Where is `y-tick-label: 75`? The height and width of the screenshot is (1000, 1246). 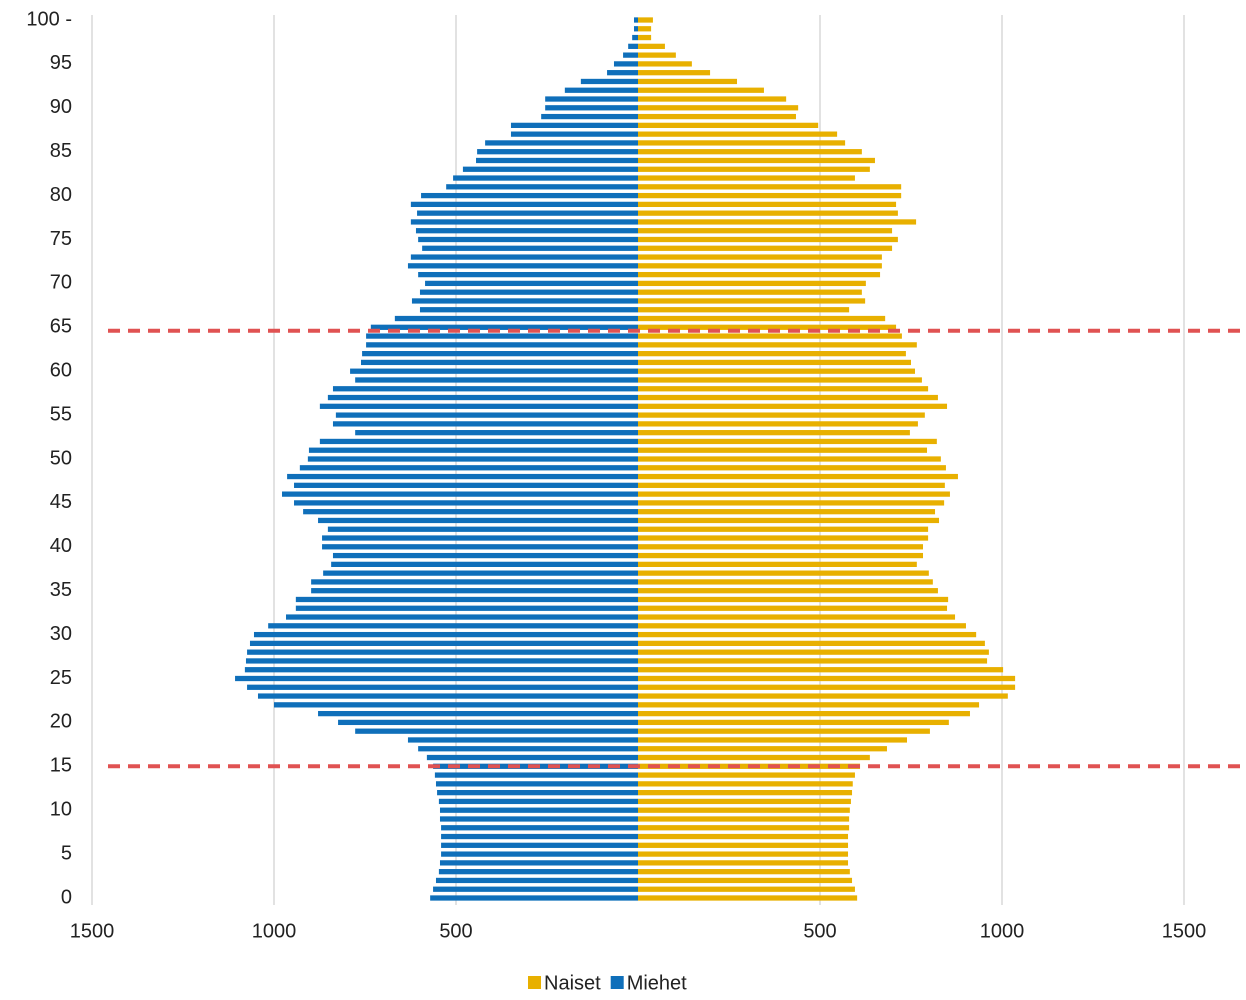 y-tick-label: 75 is located at coordinates (61, 239).